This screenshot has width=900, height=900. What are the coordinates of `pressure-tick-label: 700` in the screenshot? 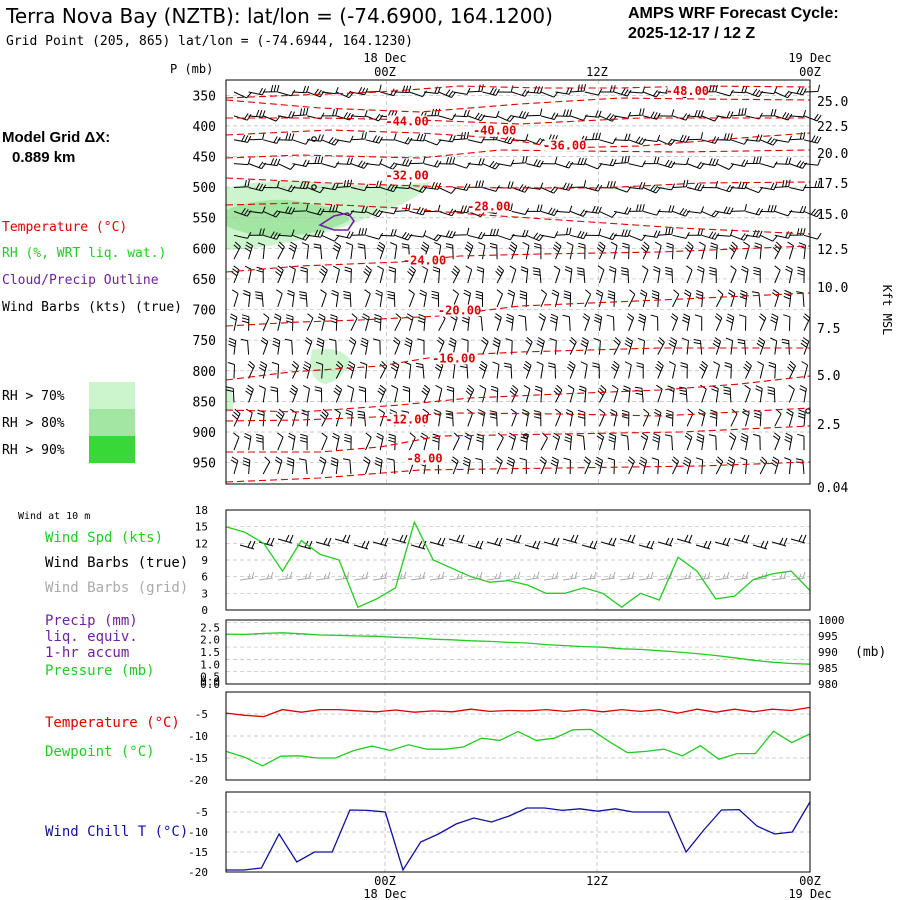 It's located at (204, 311).